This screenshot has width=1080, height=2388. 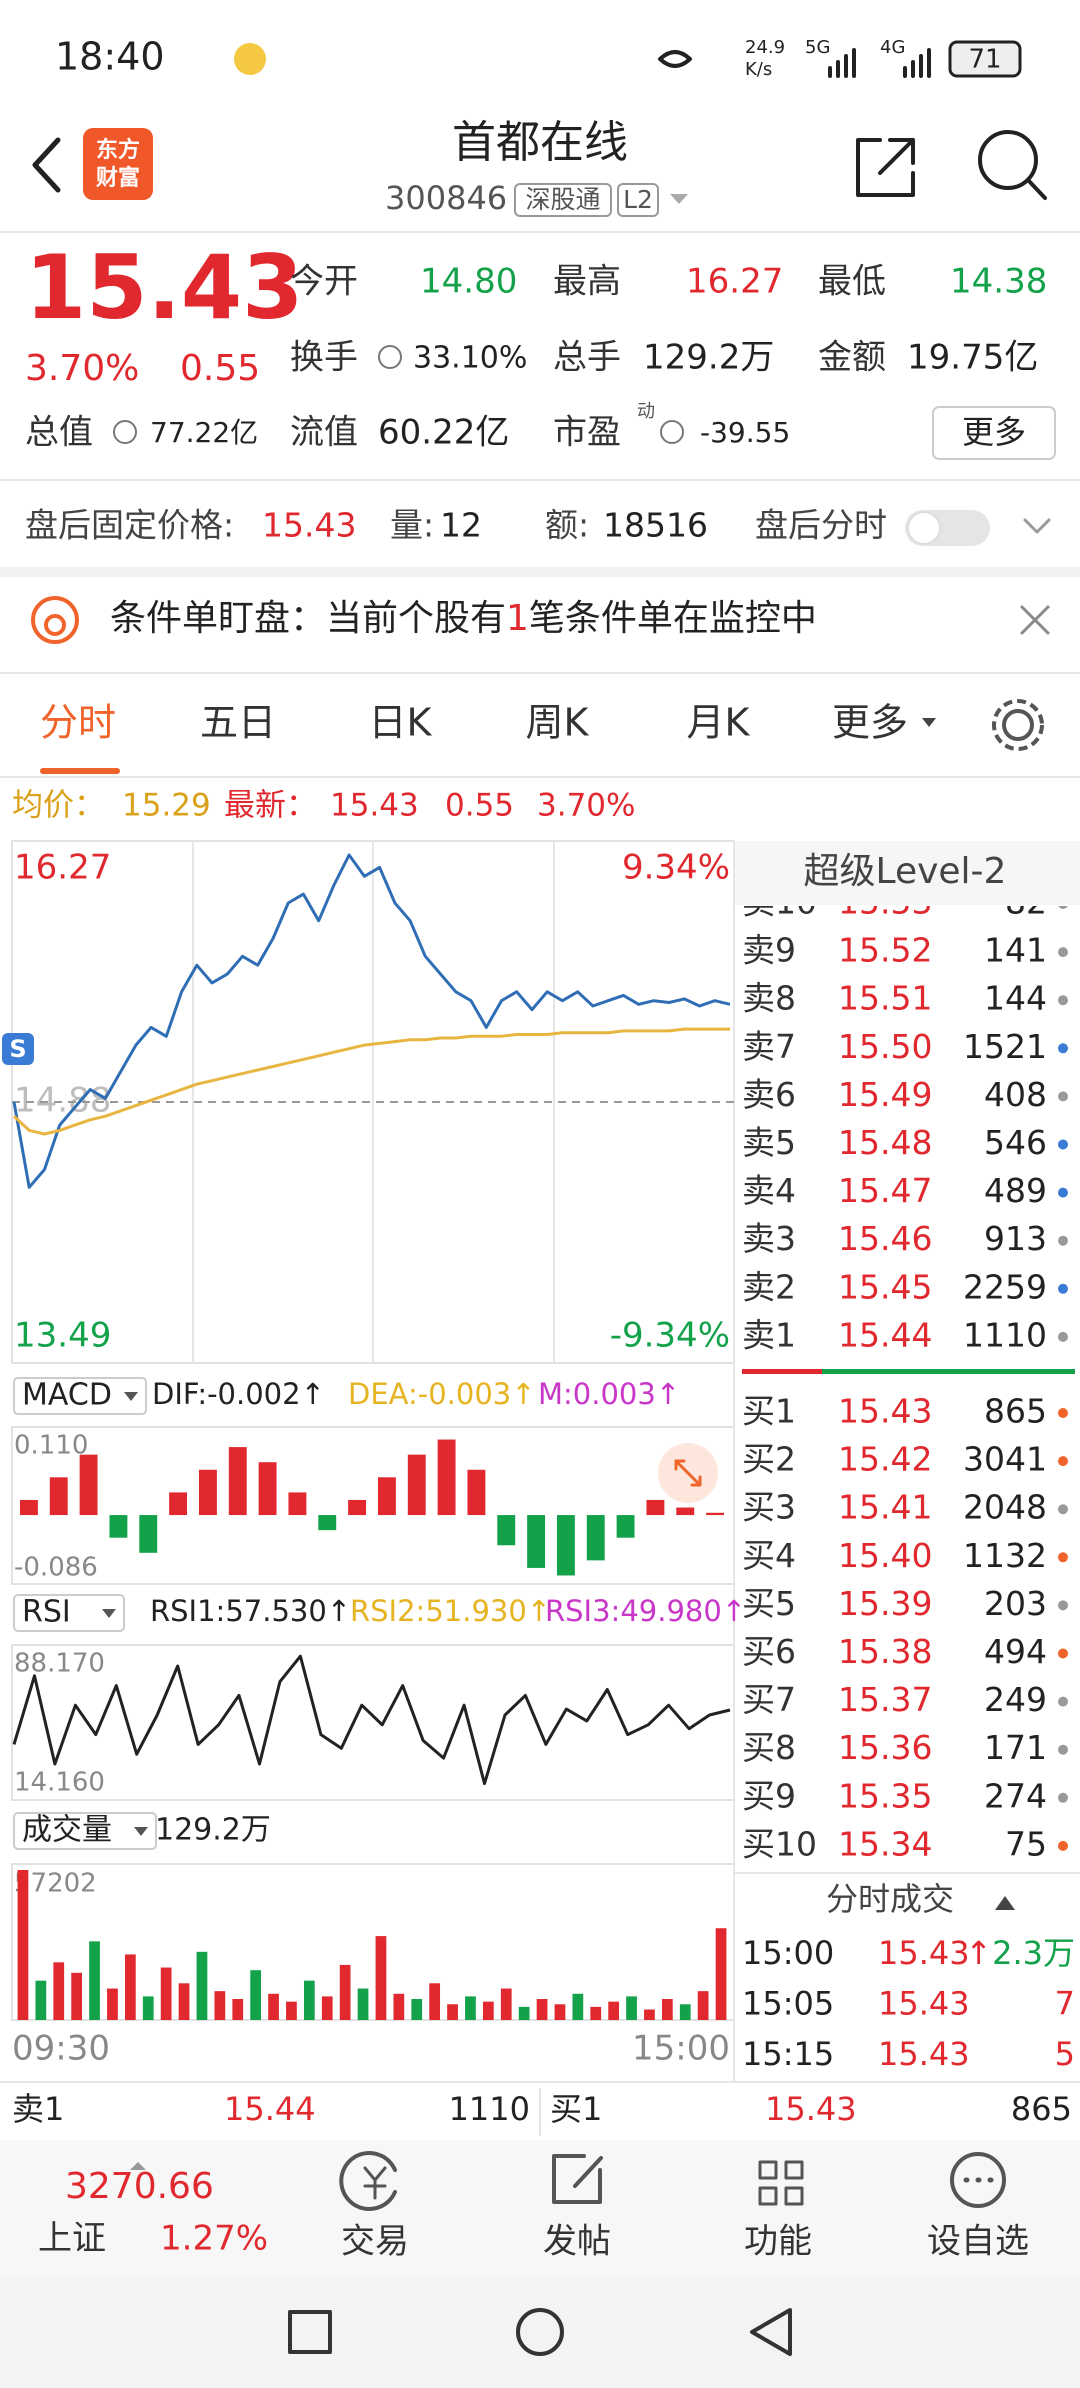 I want to click on banner-icon, so click(x=55, y=625).